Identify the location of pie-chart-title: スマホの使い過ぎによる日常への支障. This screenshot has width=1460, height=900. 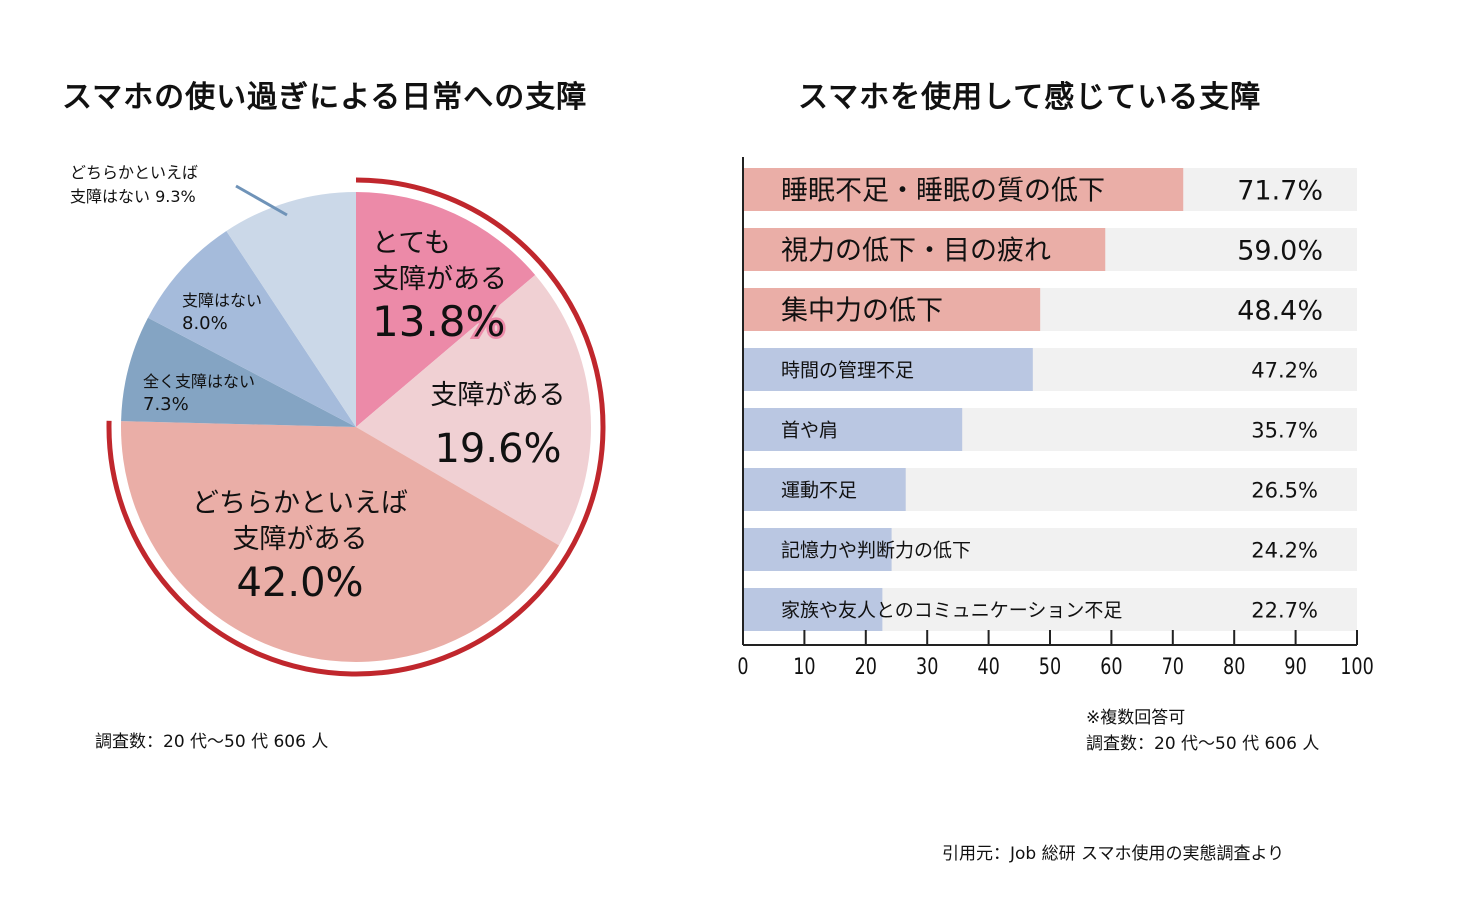
(325, 97).